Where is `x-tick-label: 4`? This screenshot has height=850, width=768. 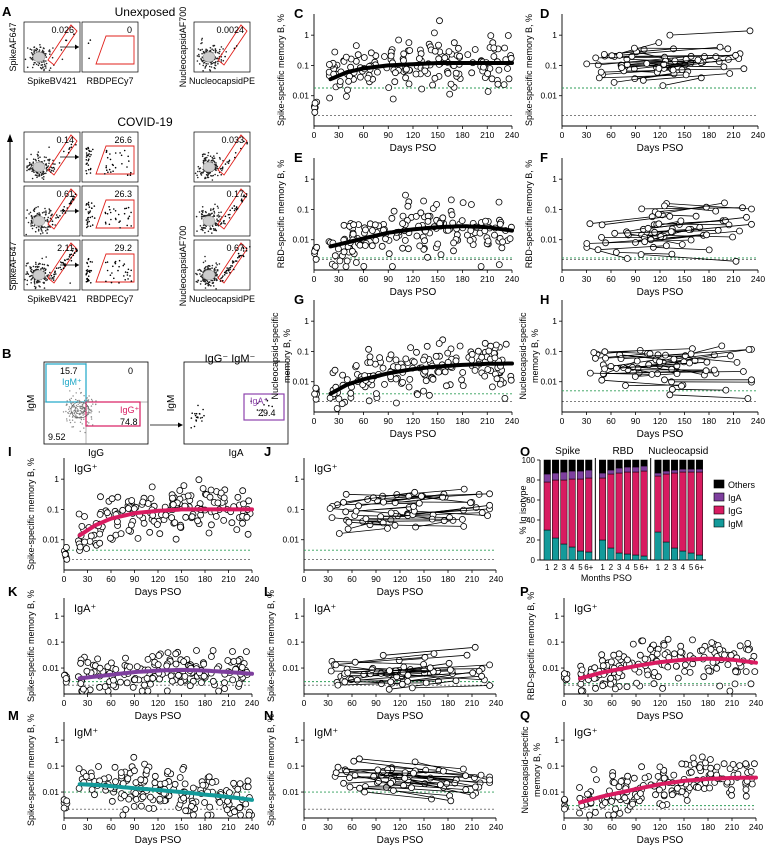 x-tick-label: 4 is located at coordinates (572, 567).